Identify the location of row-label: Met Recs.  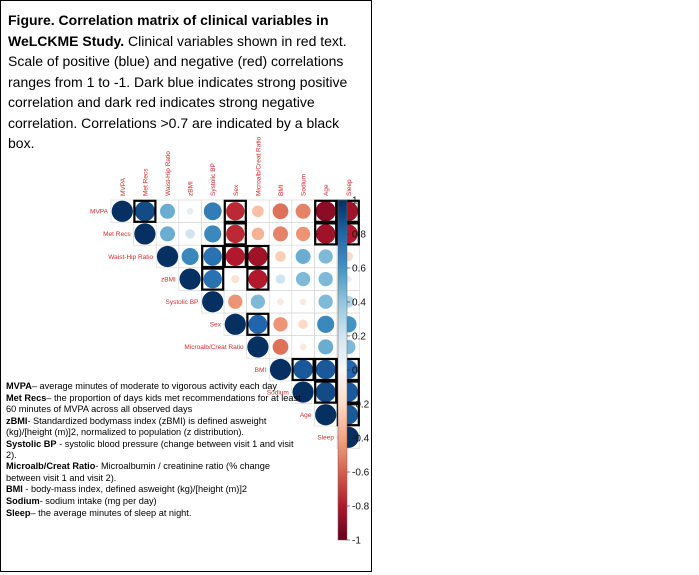
(117, 234).